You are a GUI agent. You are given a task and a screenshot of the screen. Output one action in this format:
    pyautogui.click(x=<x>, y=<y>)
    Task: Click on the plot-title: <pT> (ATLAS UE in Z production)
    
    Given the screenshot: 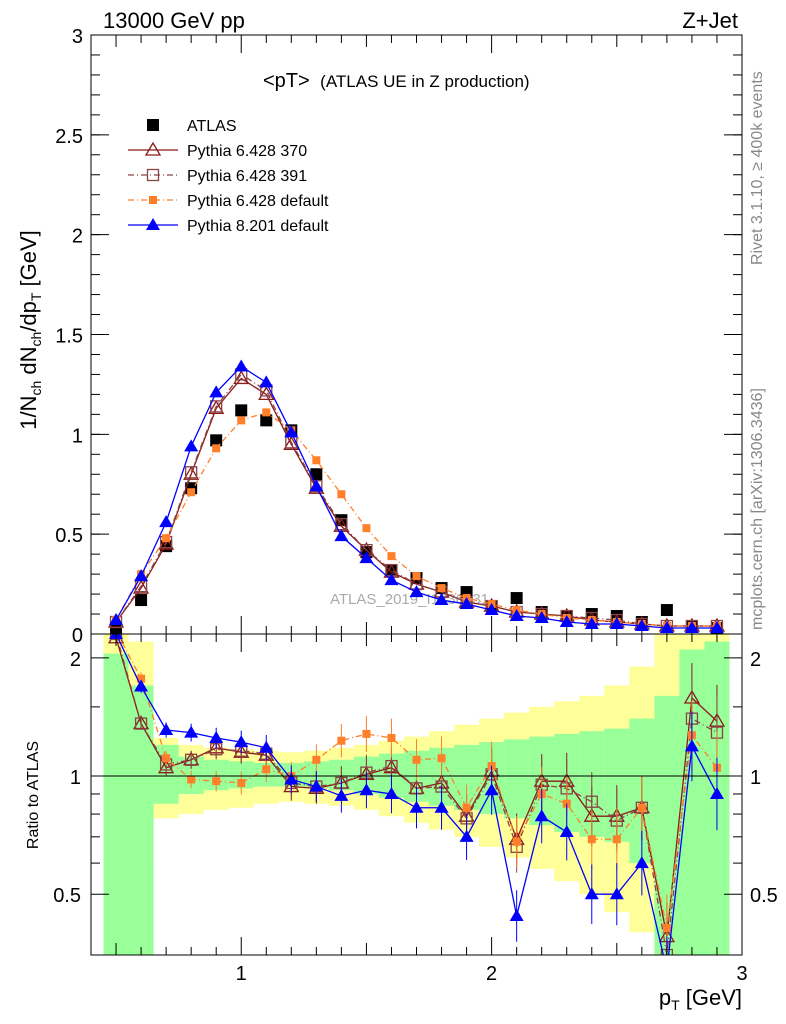 What is the action you would take?
    pyautogui.click(x=396, y=81)
    